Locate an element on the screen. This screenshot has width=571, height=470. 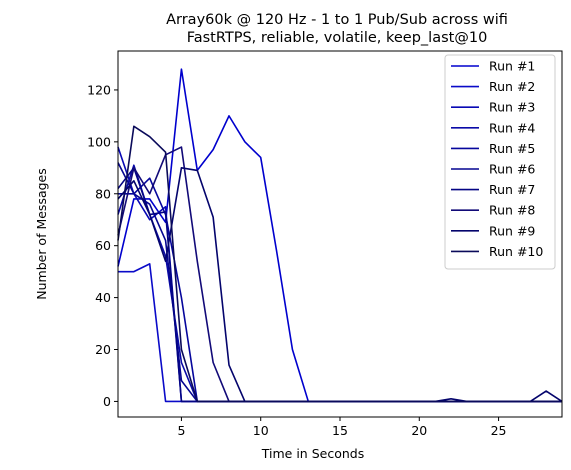
x-tick-label: 10 is located at coordinates (261, 430).